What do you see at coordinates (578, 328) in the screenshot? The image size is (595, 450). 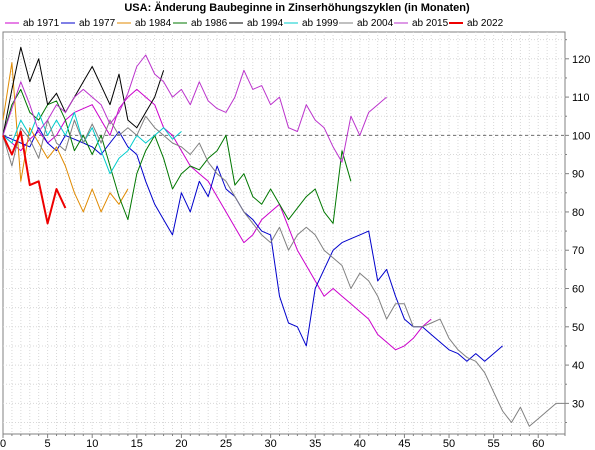 I see `y-tick-label: 50` at bounding box center [578, 328].